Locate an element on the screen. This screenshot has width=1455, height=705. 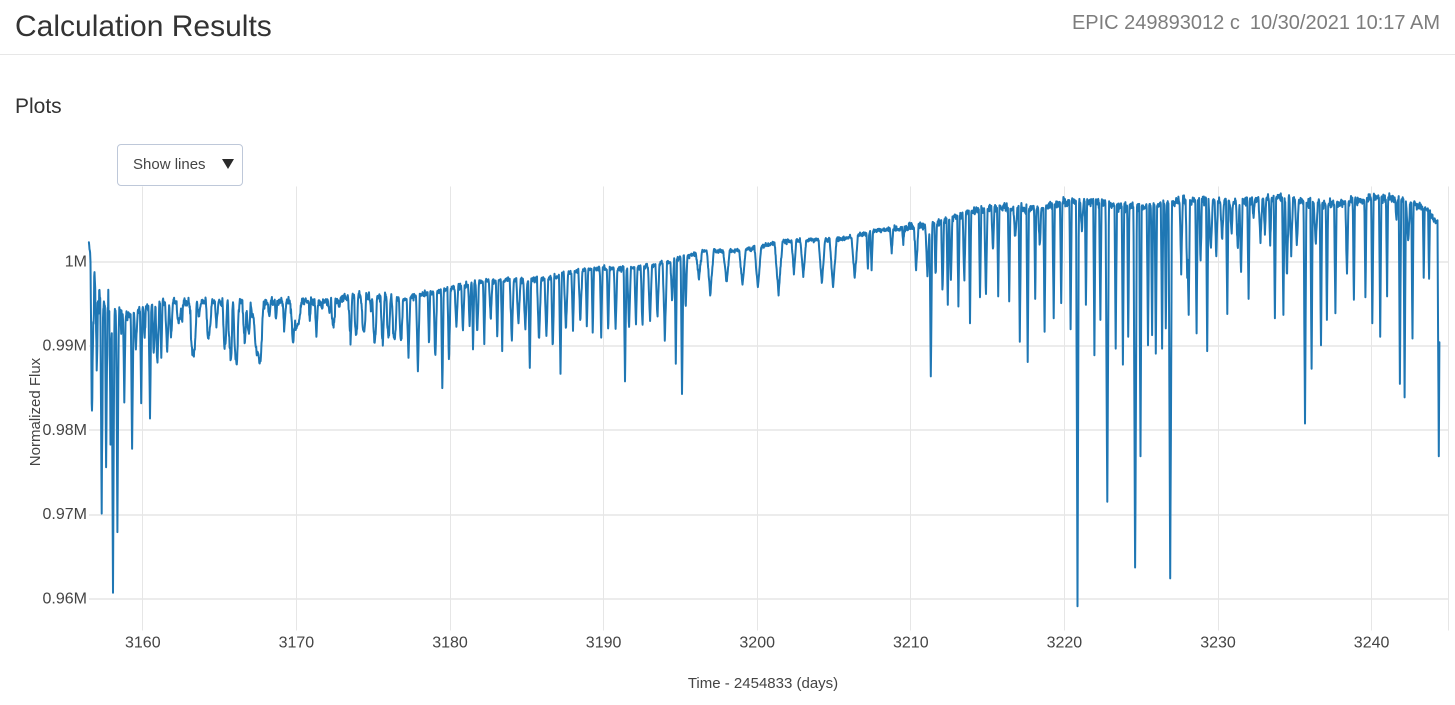
svg-text: 3210 is located at coordinates (911, 643).